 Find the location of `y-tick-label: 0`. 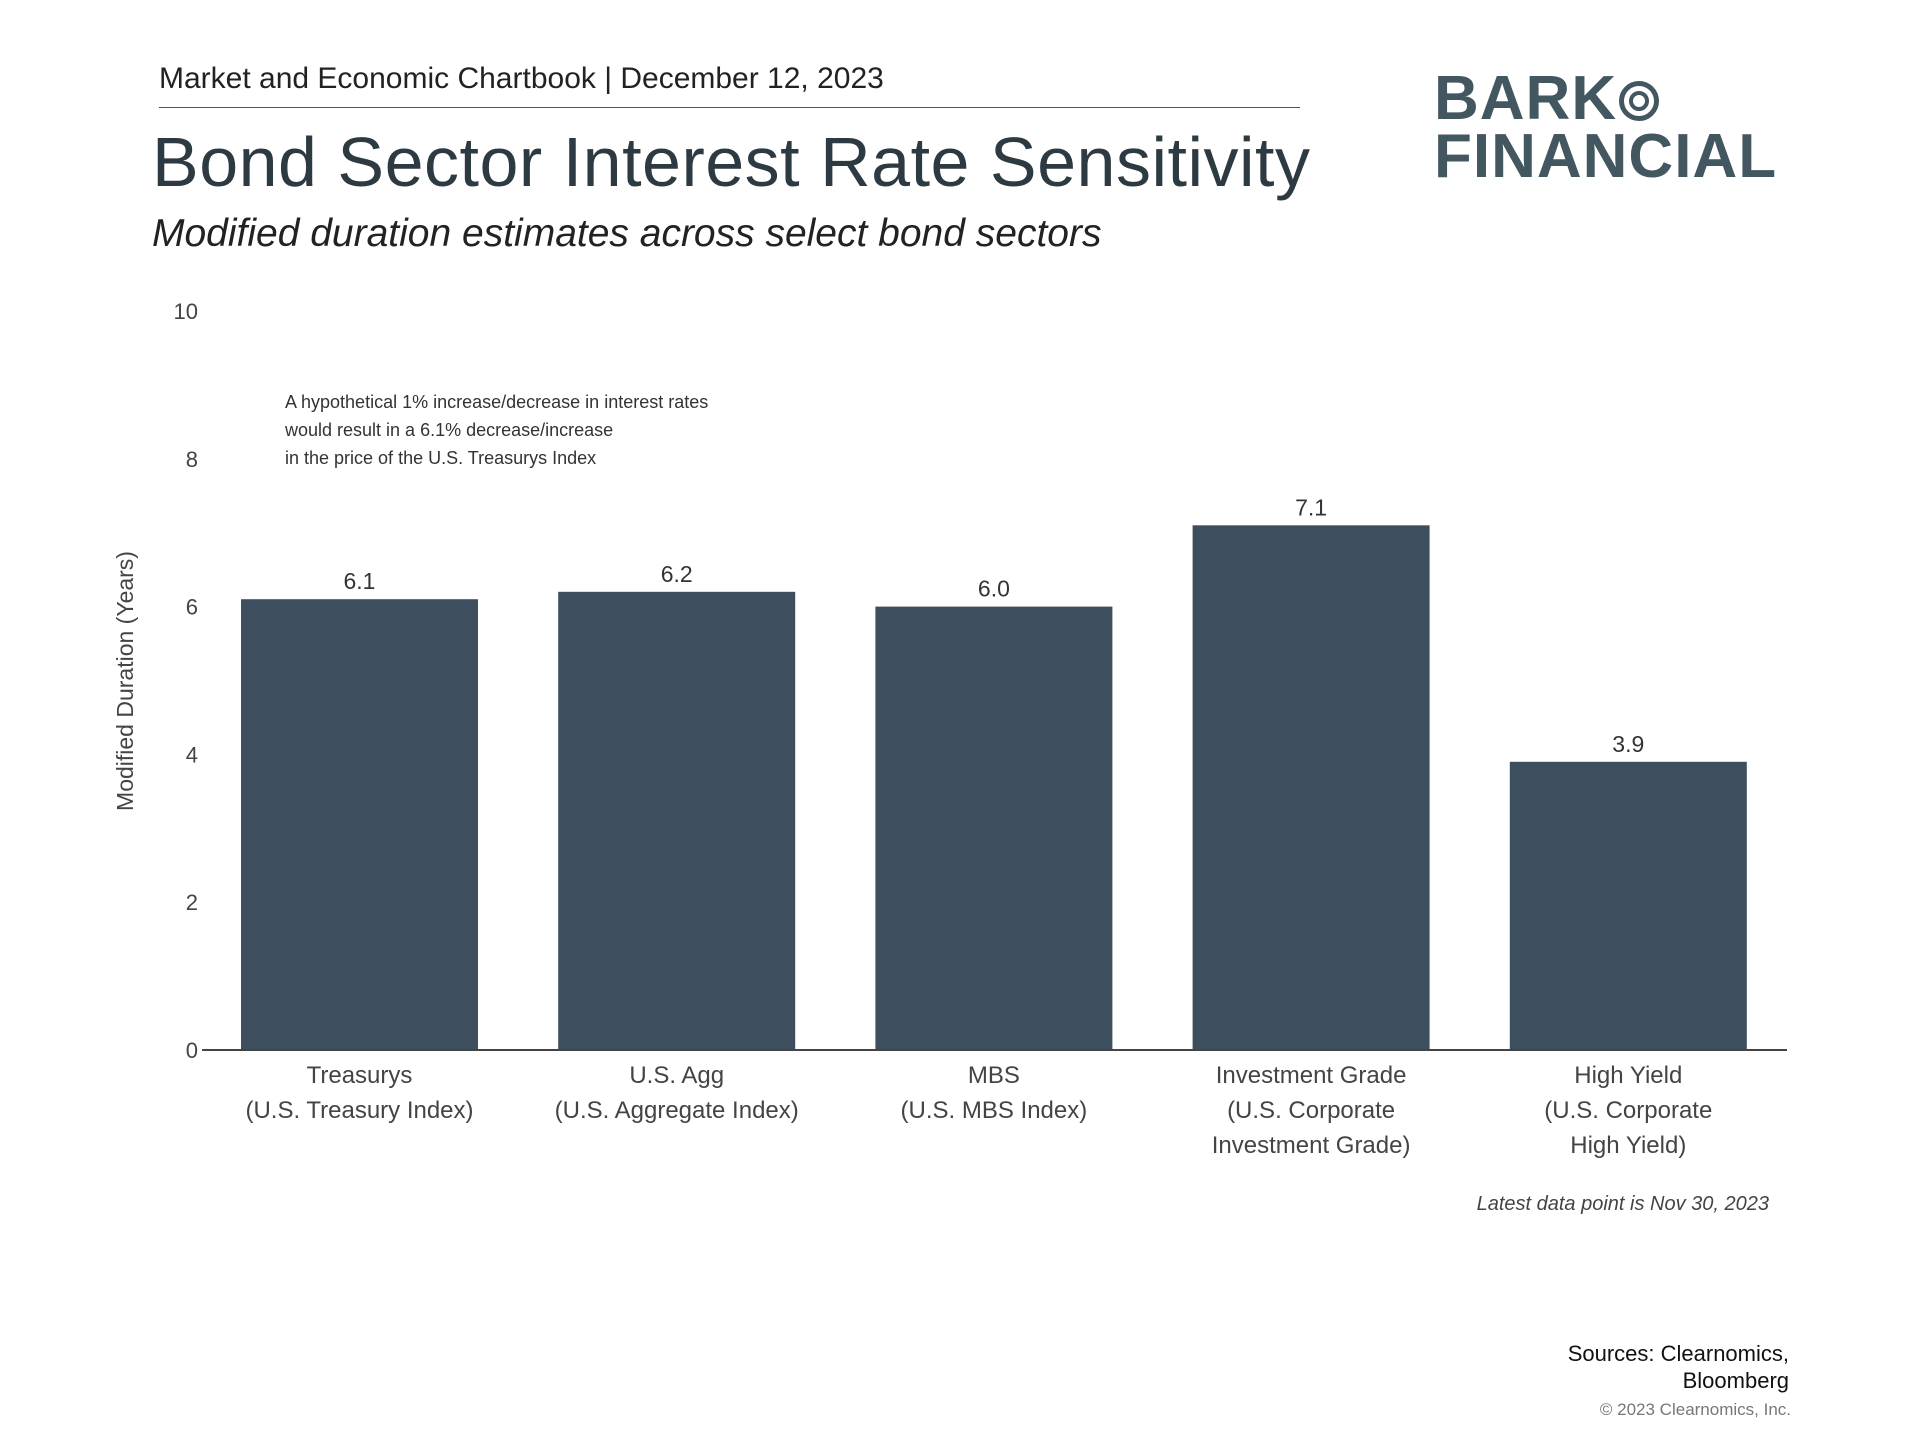

y-tick-label: 0 is located at coordinates (192, 1050).